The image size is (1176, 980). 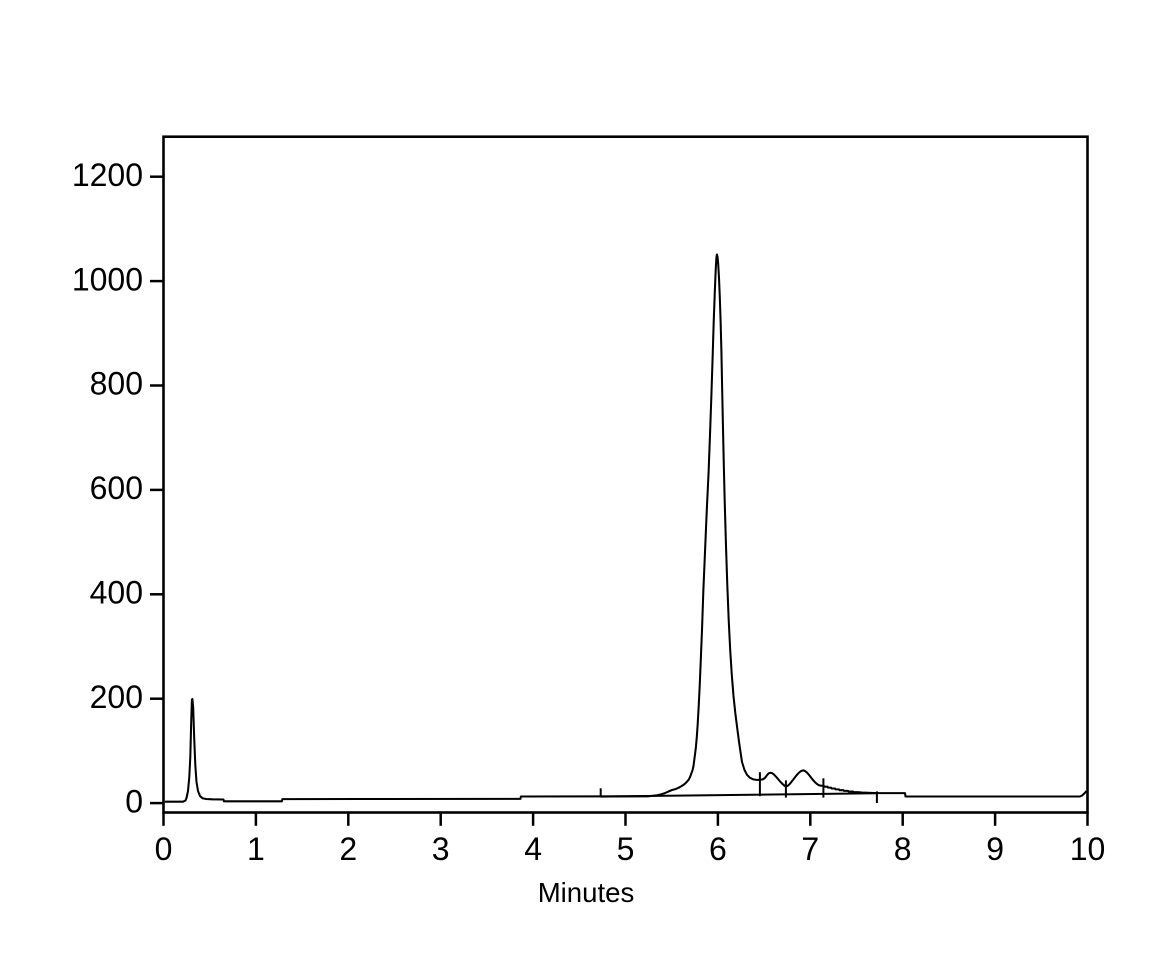 What do you see at coordinates (718, 849) in the screenshot?
I see `svg-text: 6` at bounding box center [718, 849].